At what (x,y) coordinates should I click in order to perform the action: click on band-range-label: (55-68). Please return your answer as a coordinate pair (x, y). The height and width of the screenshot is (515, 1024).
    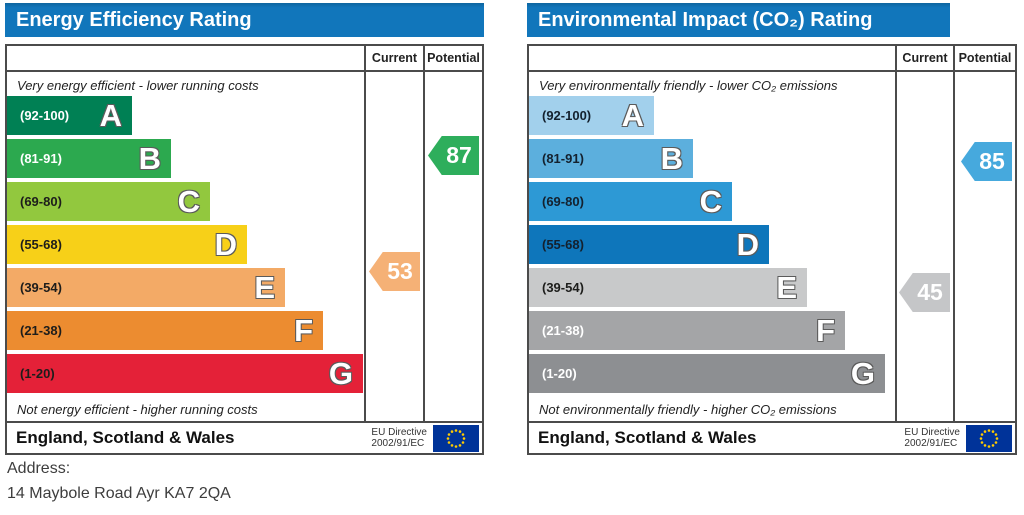
    Looking at the image, I should click on (41, 244).